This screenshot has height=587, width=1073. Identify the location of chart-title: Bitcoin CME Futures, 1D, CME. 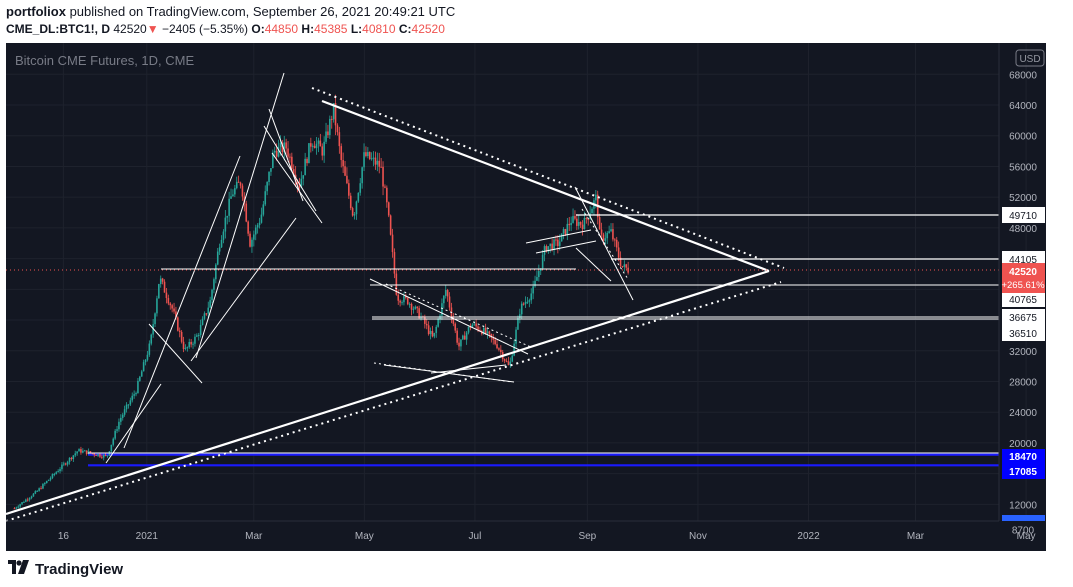
(104, 60).